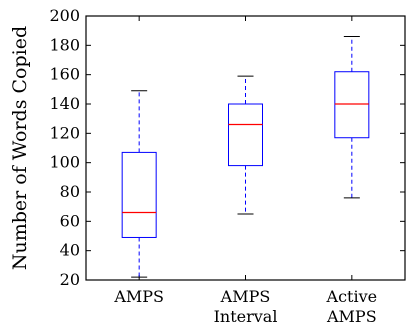 The height and width of the screenshot is (328, 417). I want to click on x-tick-label: Active, so click(352, 296).